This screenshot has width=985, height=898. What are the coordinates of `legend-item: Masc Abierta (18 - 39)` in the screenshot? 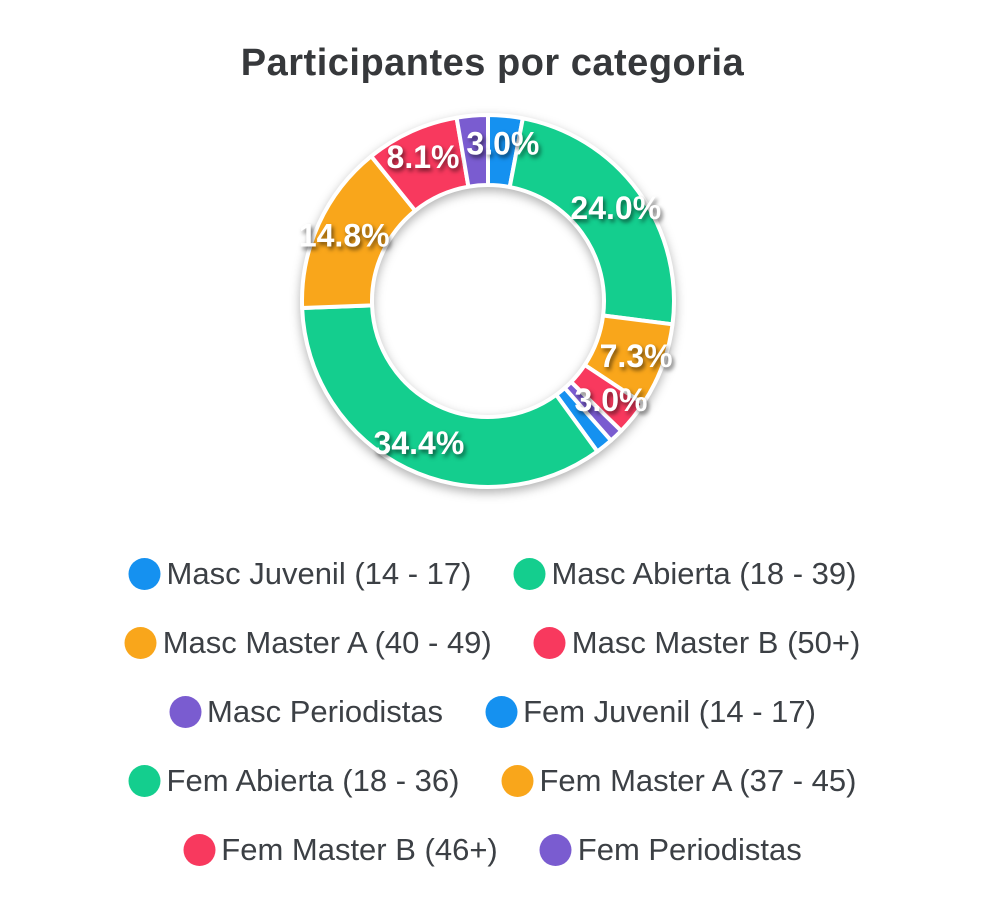 It's located at (684, 574).